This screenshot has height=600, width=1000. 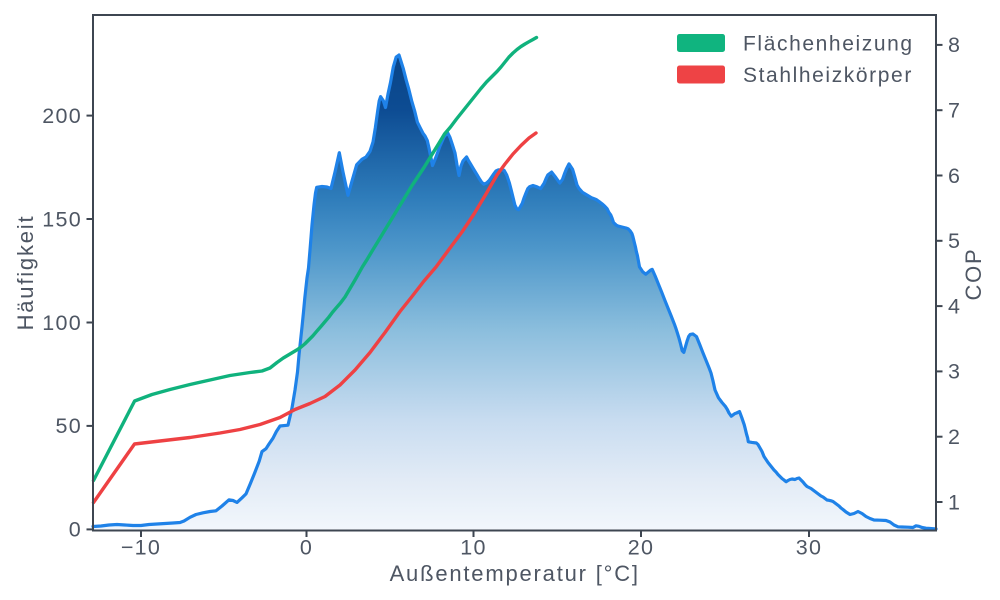 What do you see at coordinates (25, 273) in the screenshot?
I see `svg-text: Häufigkeit` at bounding box center [25, 273].